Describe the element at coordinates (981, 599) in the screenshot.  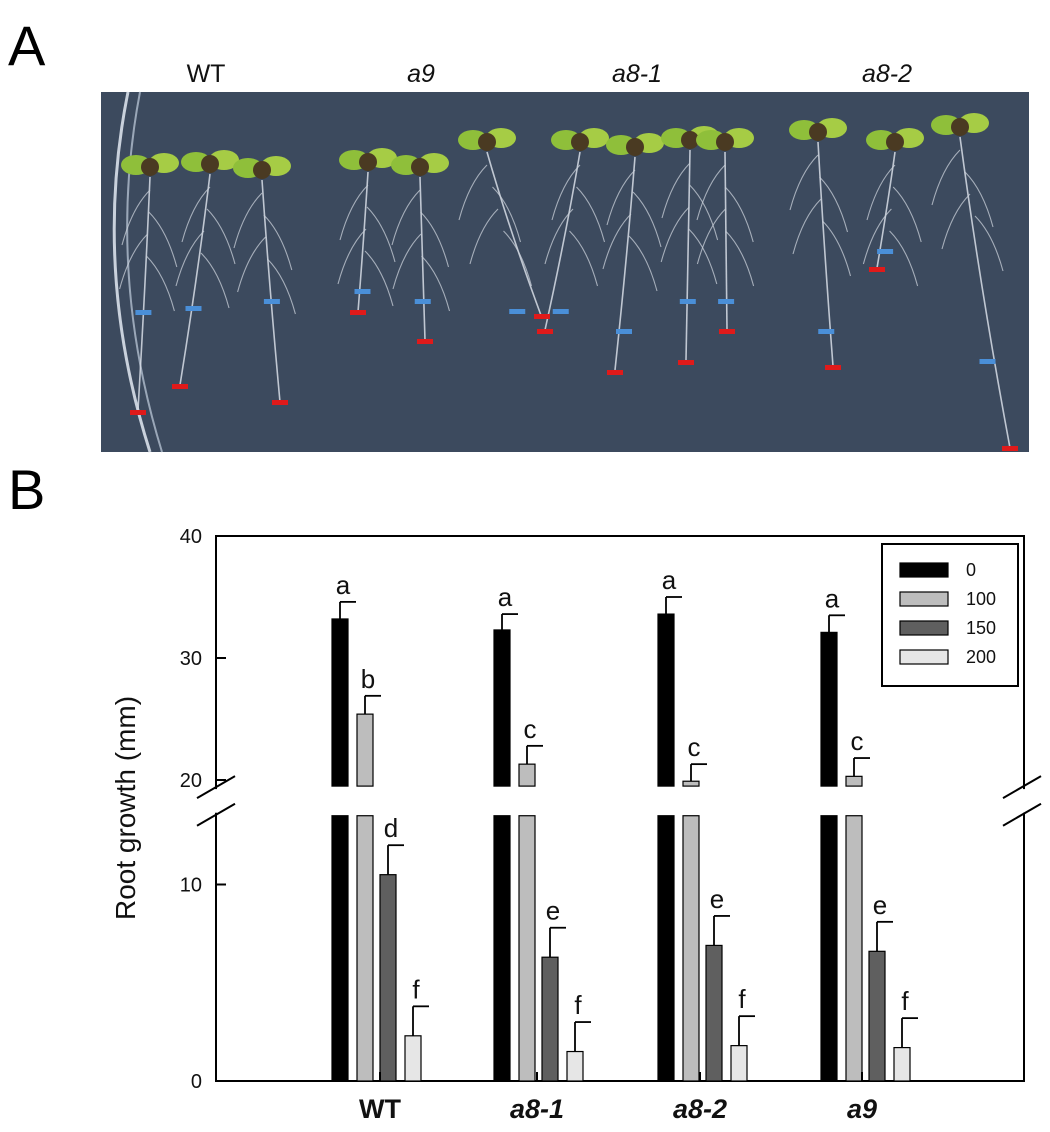
I see `legend-label-100: 100` at that location.